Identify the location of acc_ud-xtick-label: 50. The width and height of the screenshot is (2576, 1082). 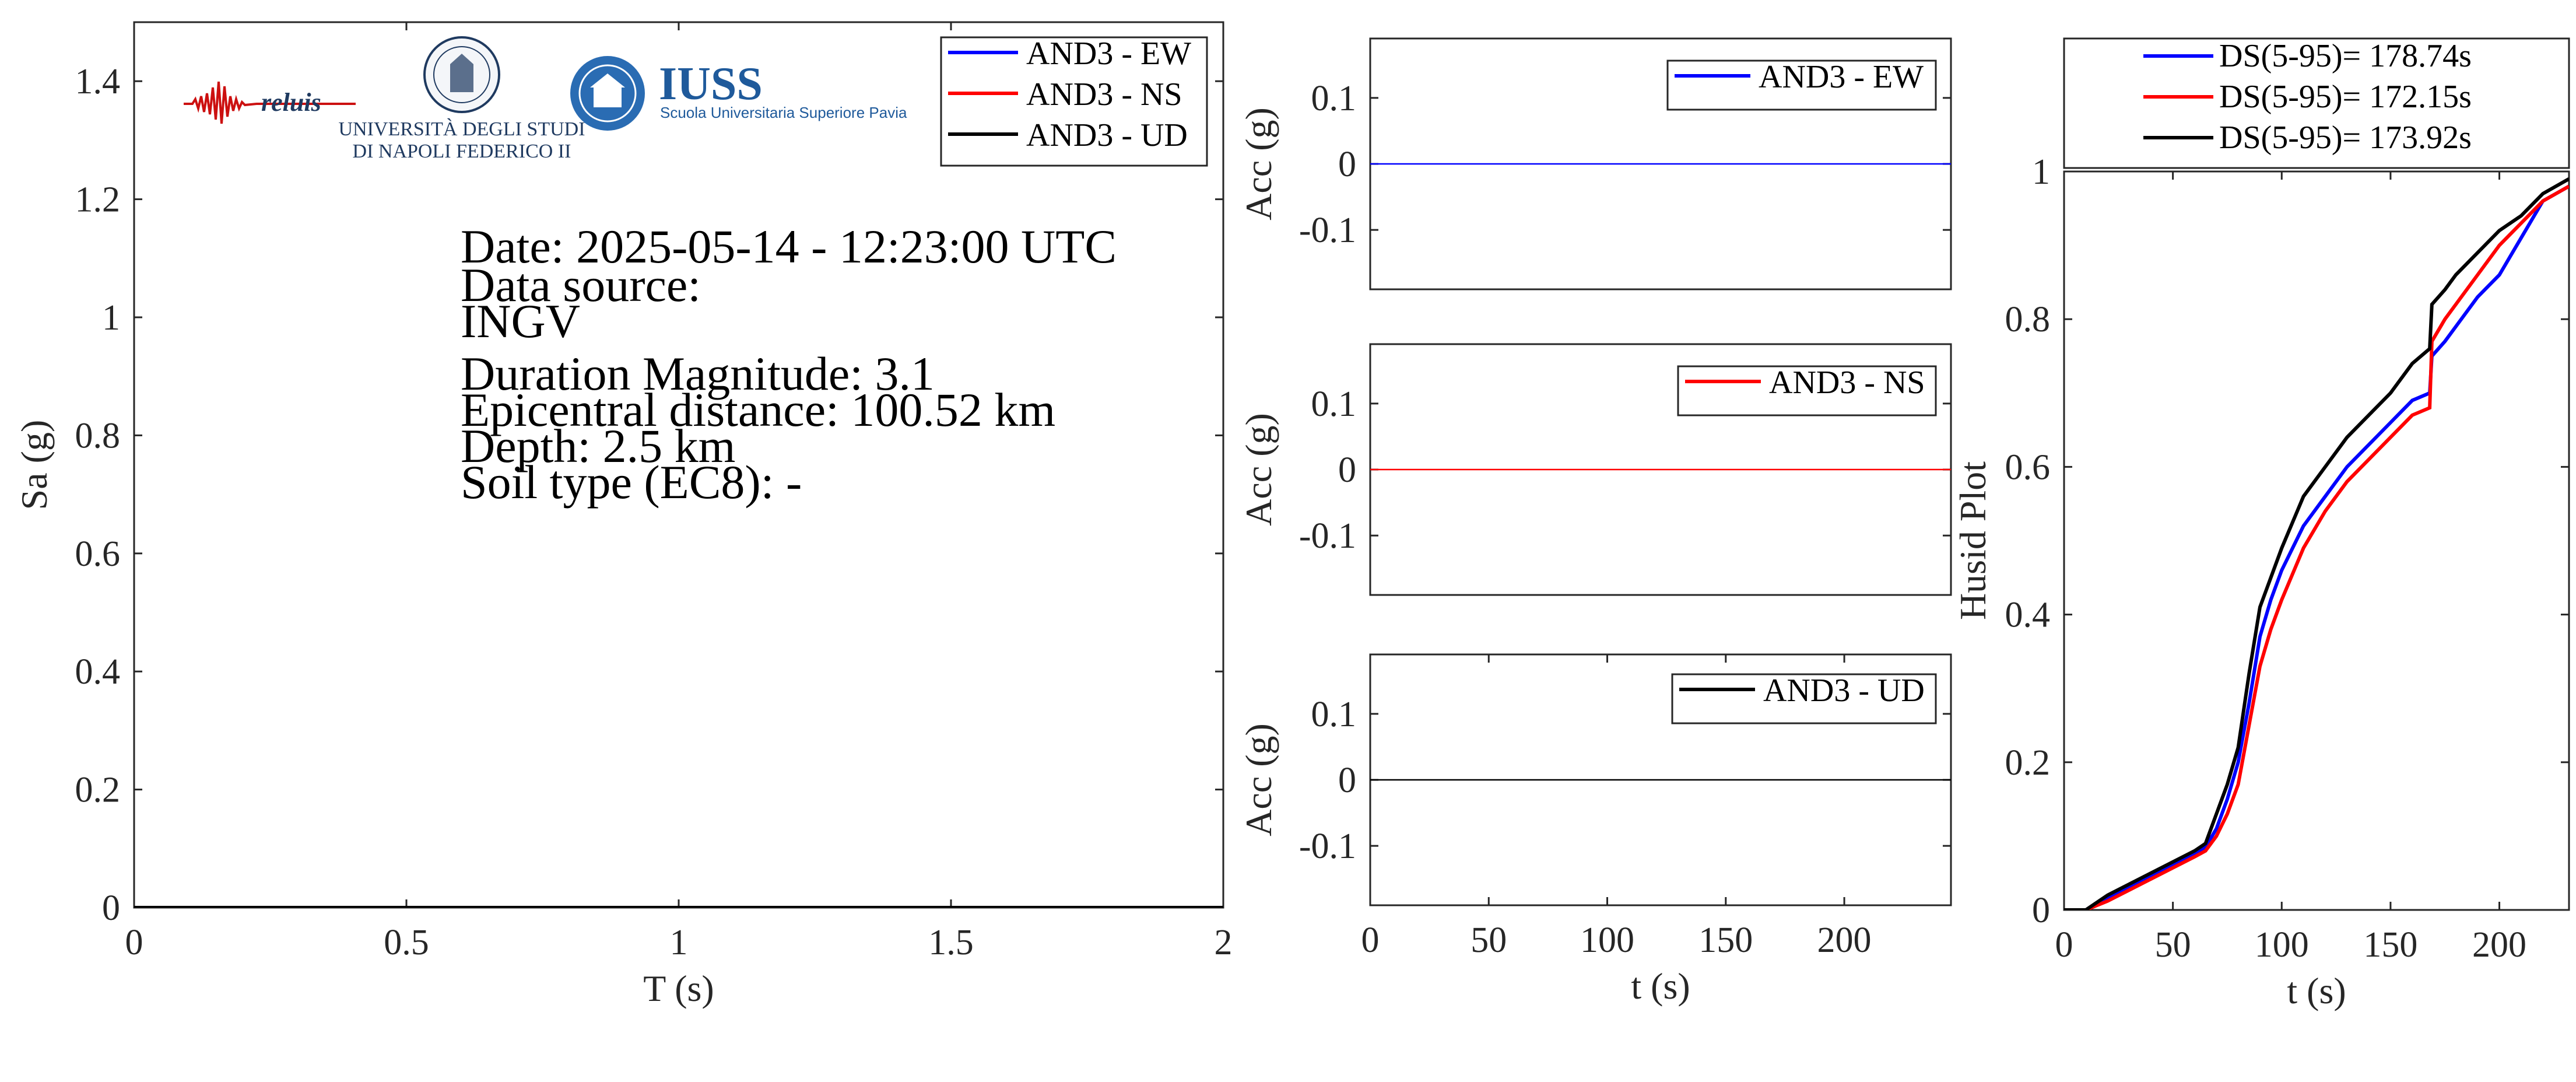
(1489, 940).